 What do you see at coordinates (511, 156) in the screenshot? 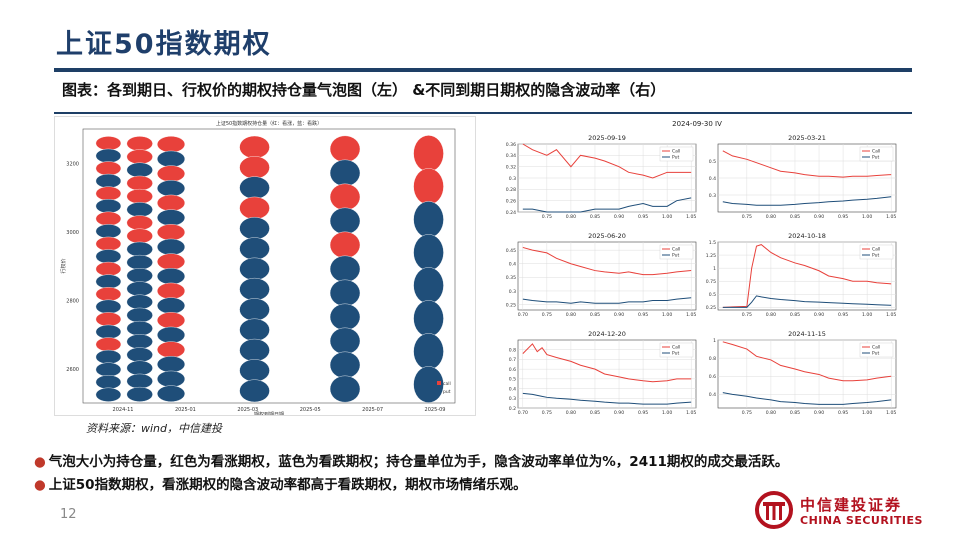
I see `y-tick-label: 0.34` at bounding box center [511, 156].